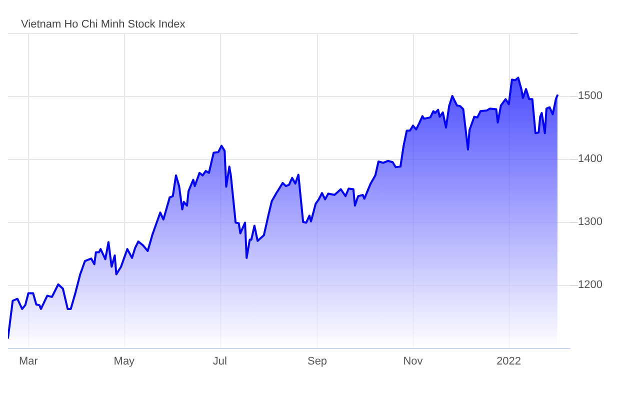  I want to click on x-tick-label: Mar, so click(28, 362).